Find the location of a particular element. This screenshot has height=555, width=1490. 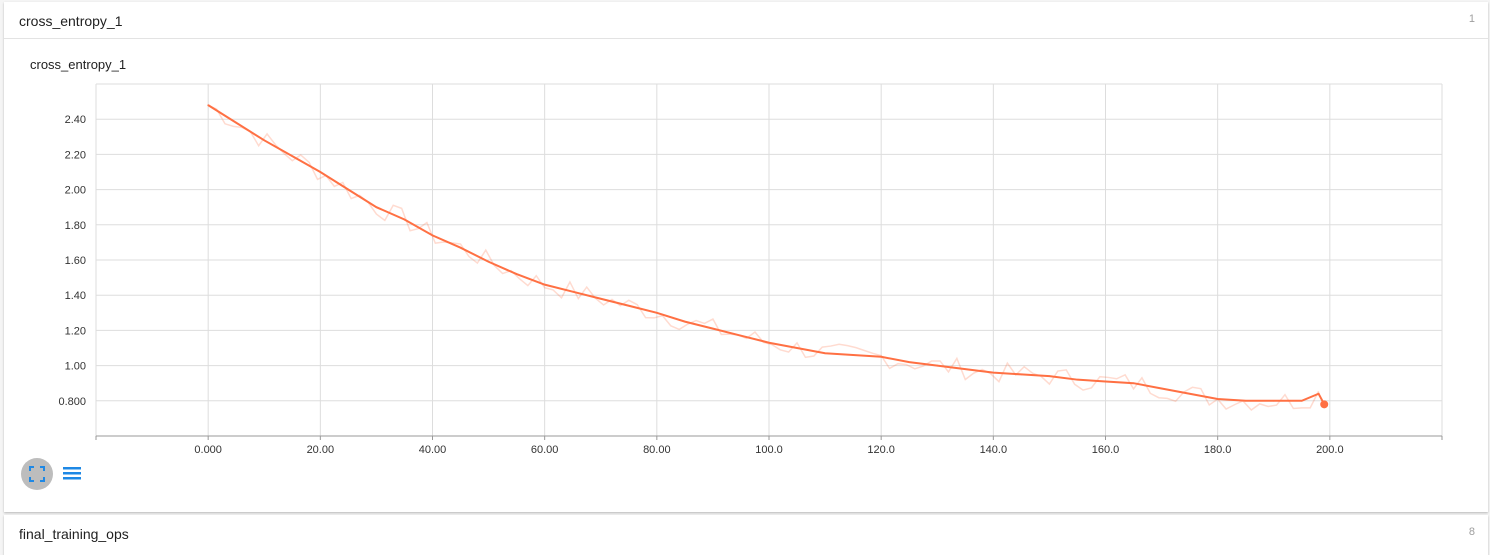

card-header: final_training_ops 8 is located at coordinates (746, 533).